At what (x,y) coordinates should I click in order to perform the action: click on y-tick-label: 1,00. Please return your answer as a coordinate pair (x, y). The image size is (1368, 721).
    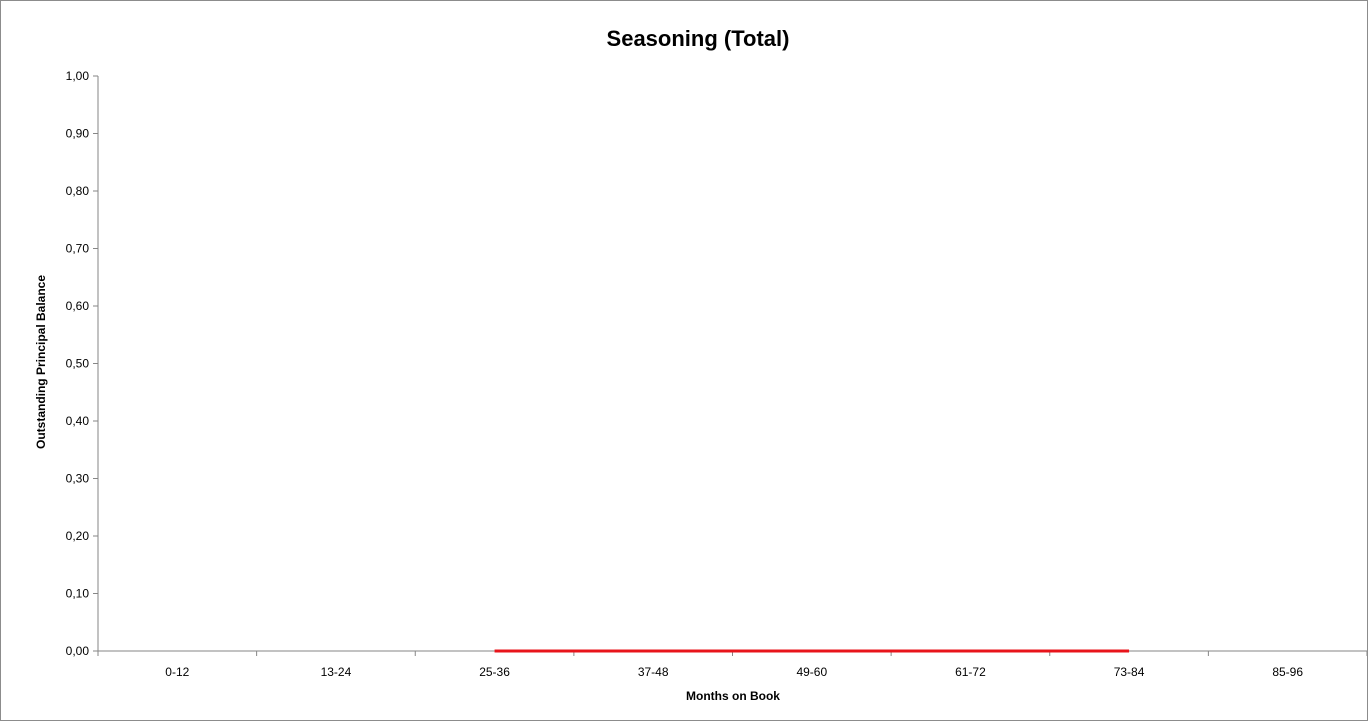
    Looking at the image, I should click on (78, 76).